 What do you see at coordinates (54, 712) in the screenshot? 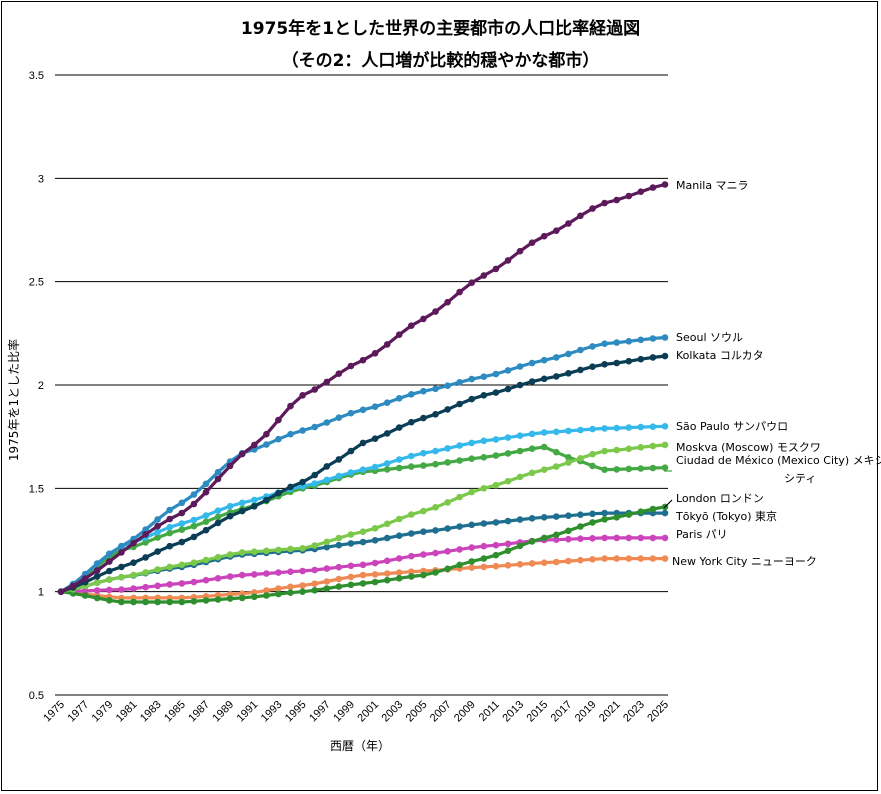
I see `x-tick-label: 1975` at bounding box center [54, 712].